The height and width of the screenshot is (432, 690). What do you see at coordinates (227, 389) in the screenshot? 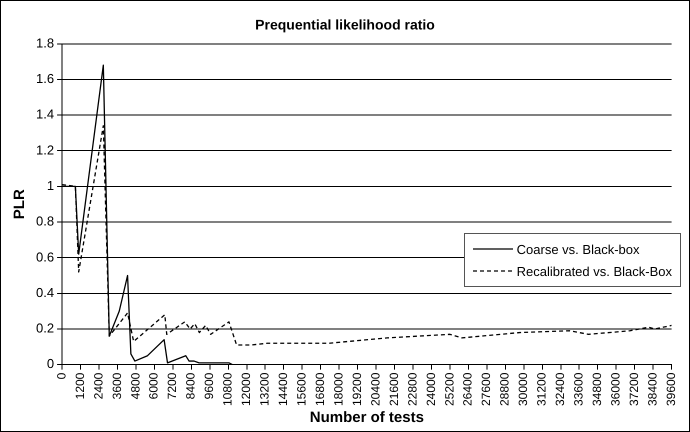
I see `x-tick-label: 10800` at bounding box center [227, 389].